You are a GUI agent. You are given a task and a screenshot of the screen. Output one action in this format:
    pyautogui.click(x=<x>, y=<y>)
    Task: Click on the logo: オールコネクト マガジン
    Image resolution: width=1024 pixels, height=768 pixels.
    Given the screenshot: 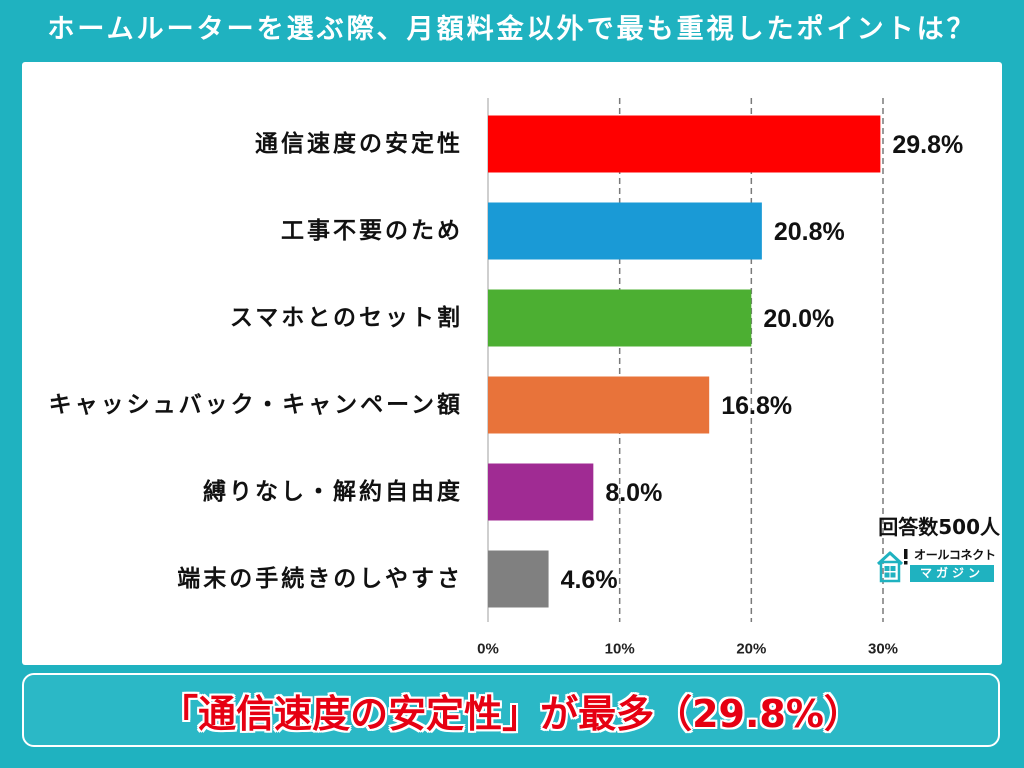 What is the action you would take?
    pyautogui.click(x=937, y=565)
    